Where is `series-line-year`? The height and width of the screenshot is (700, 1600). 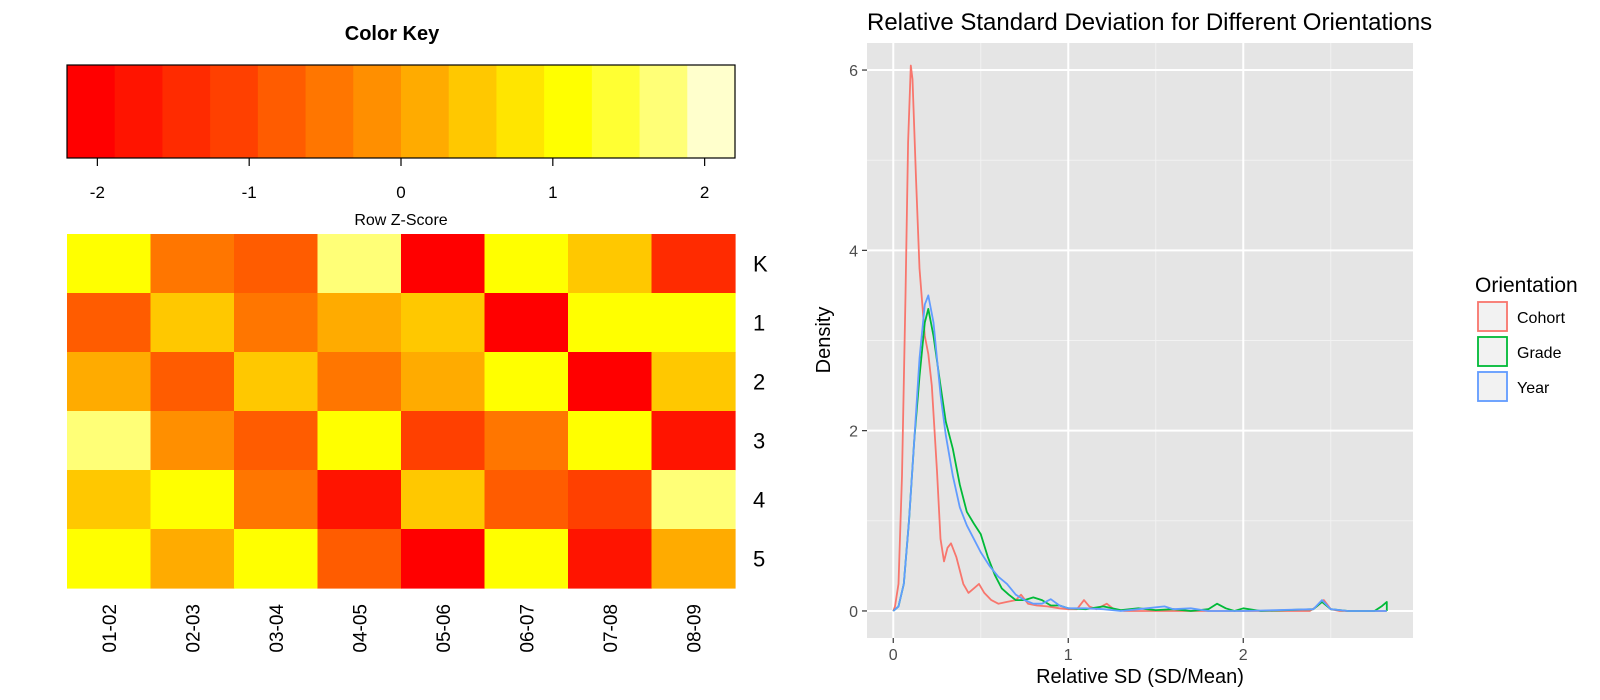
series-line-year is located at coordinates (1139, 453).